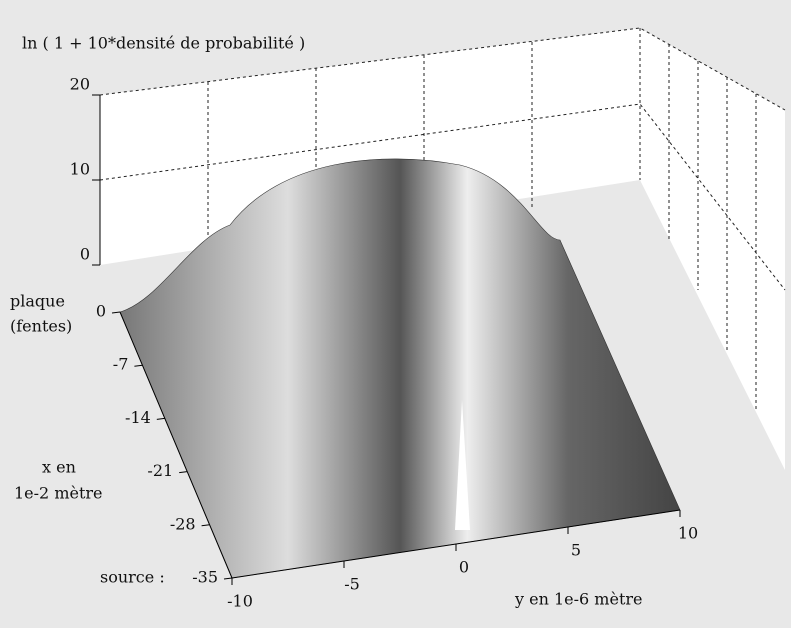  Describe the element at coordinates (121, 364) in the screenshot. I see `x-tick-label: -7` at that location.